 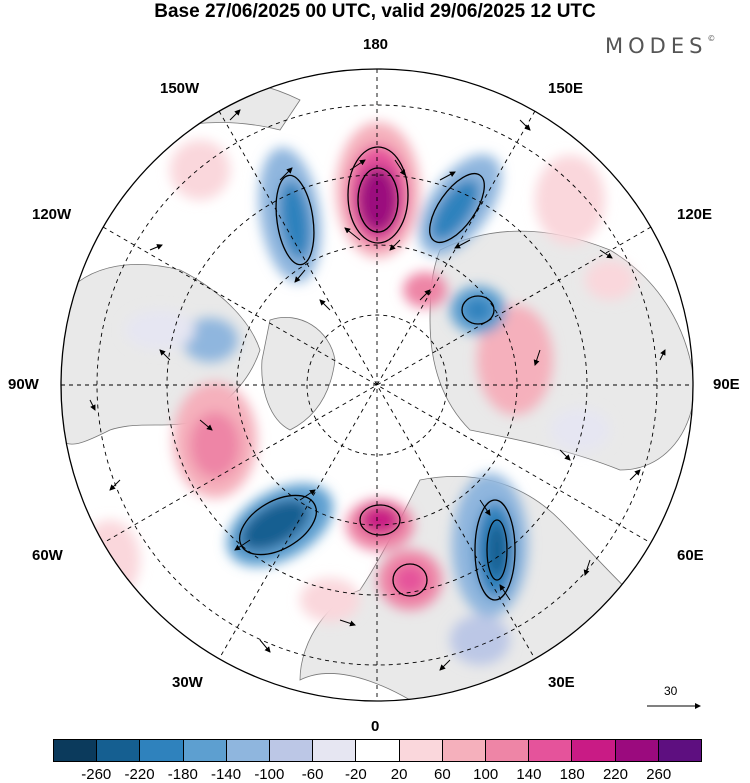 I want to click on colorbar-tick-label: -100, so click(x=269, y=774).